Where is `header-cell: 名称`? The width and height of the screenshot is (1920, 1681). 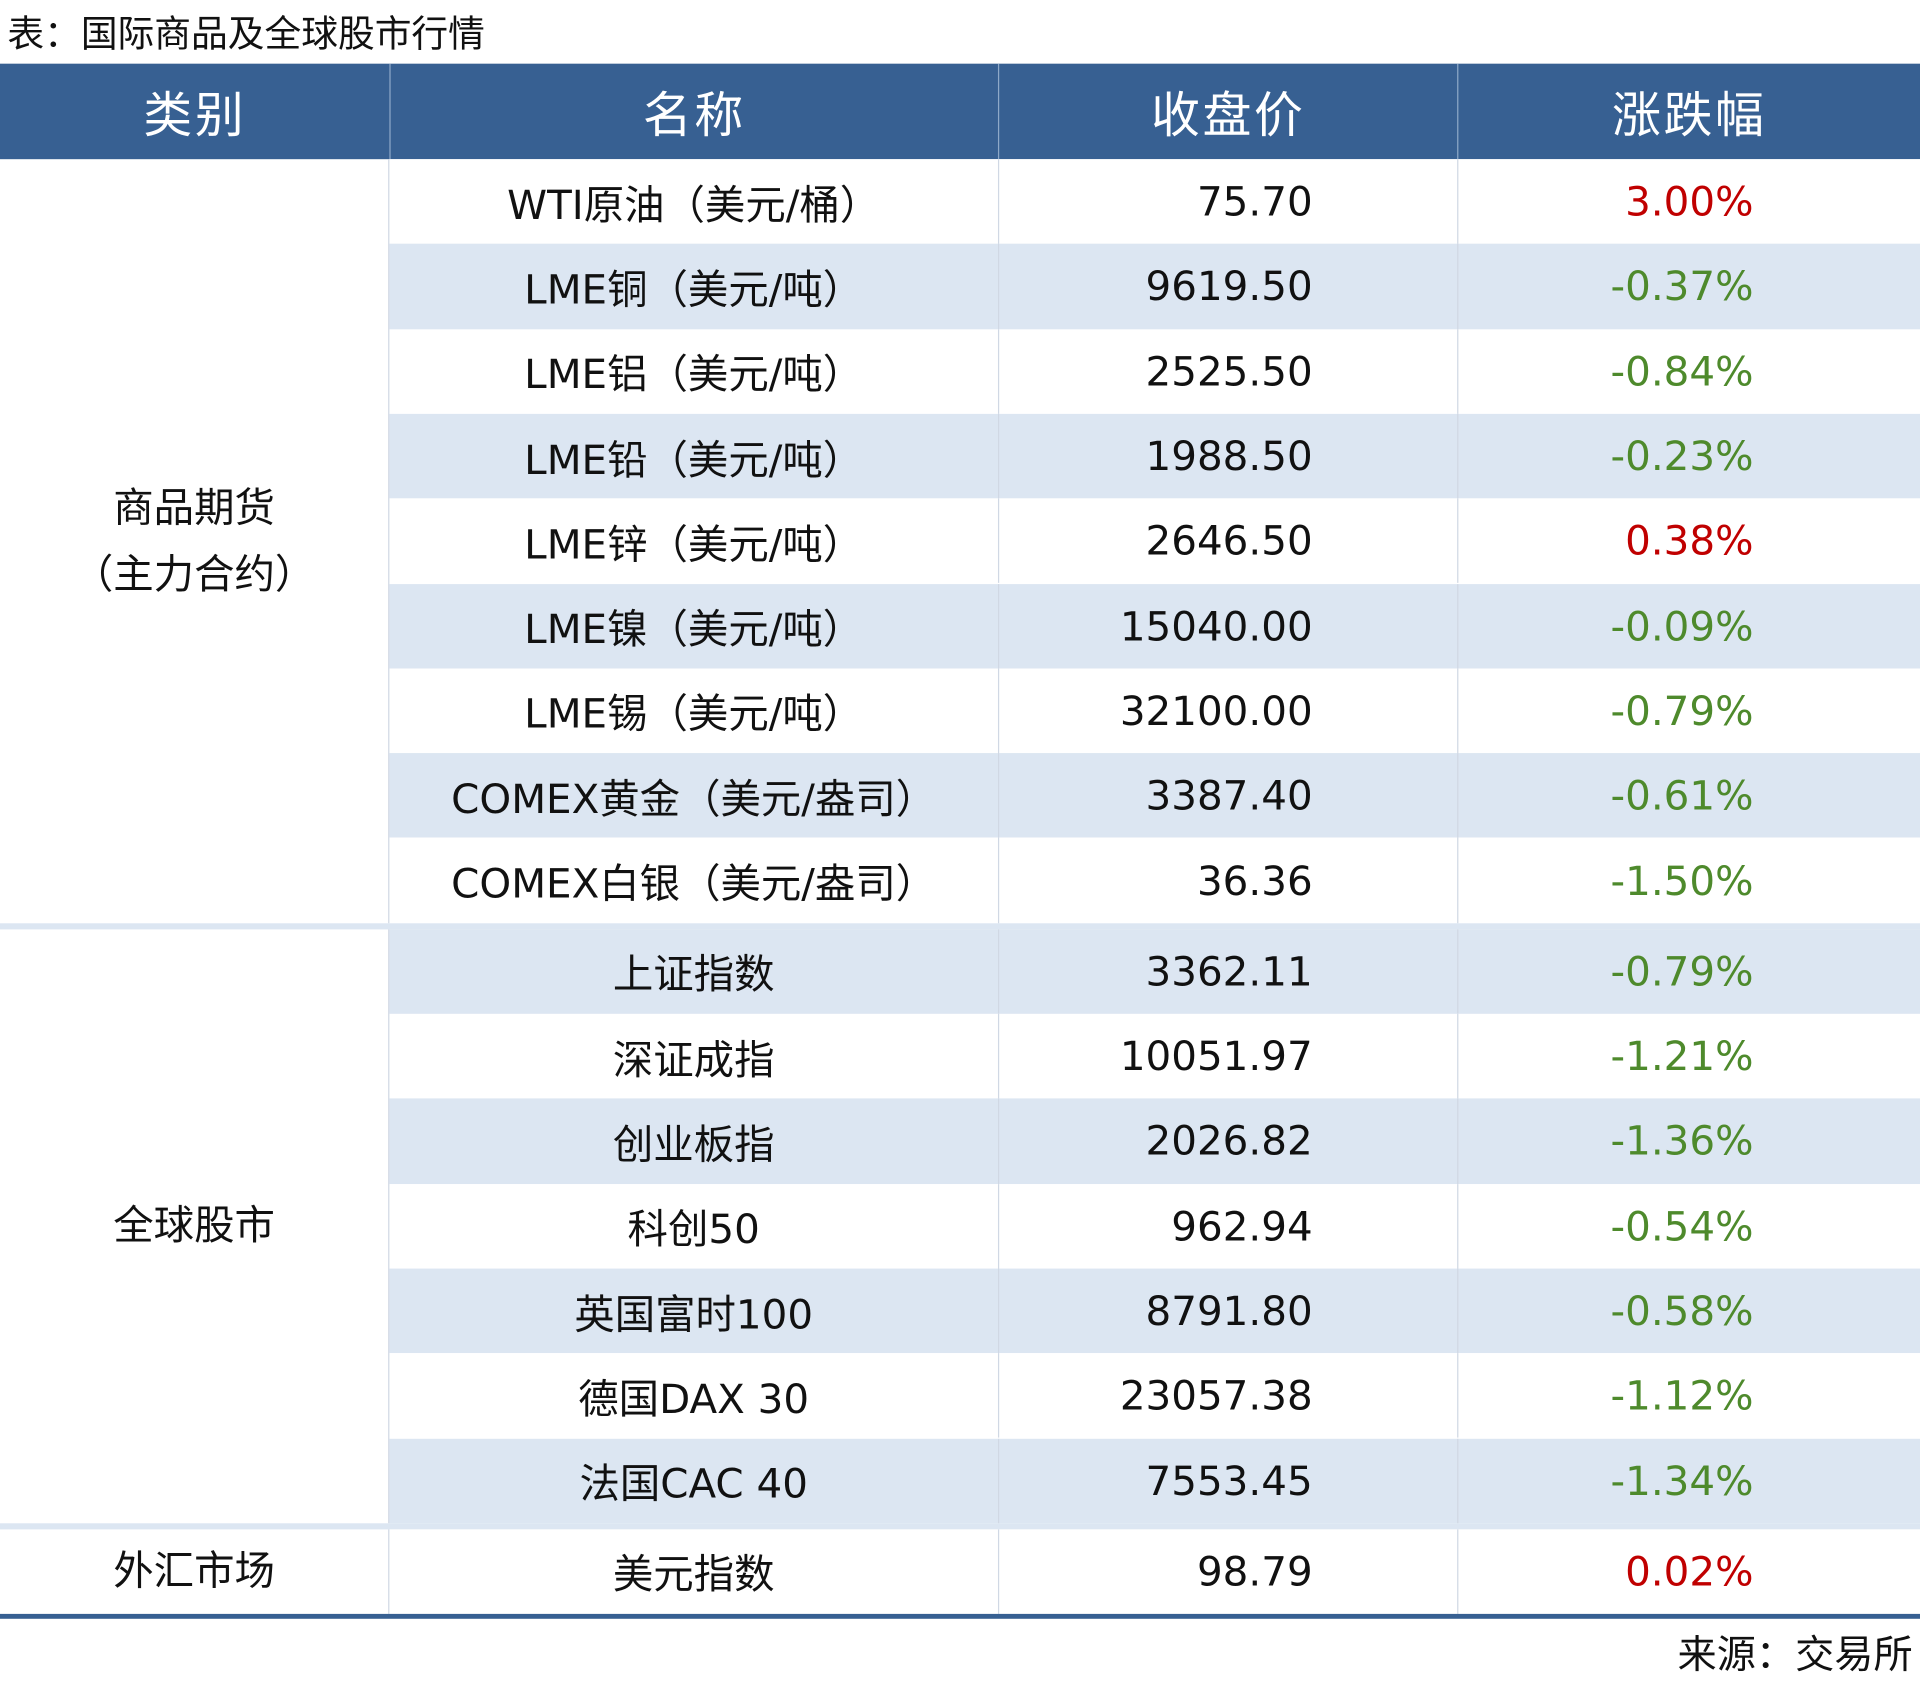 header-cell: 名称 is located at coordinates (693, 111).